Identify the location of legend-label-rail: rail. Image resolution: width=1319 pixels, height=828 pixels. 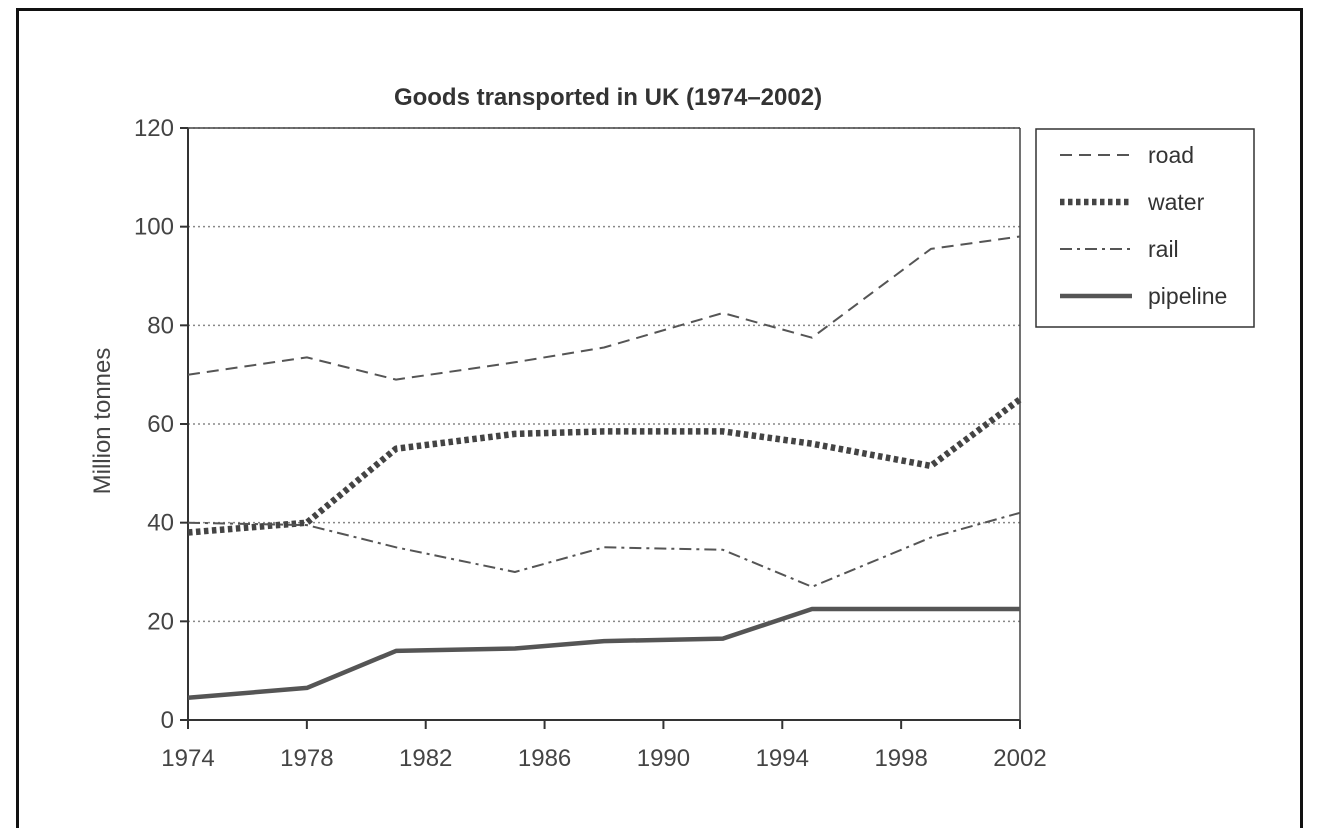
(1163, 249).